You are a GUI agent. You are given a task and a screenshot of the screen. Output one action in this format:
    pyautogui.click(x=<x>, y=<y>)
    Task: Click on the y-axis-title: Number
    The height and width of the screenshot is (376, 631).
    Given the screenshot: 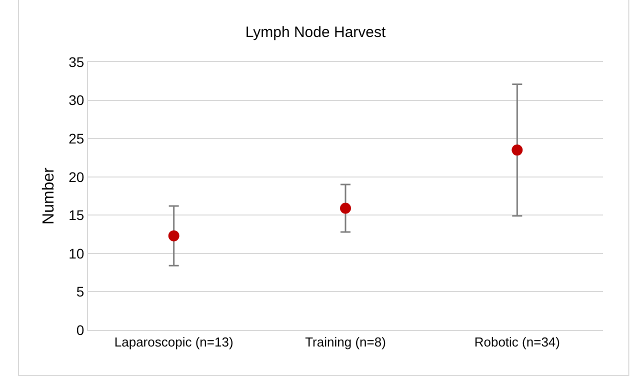 What is the action you would take?
    pyautogui.click(x=49, y=195)
    